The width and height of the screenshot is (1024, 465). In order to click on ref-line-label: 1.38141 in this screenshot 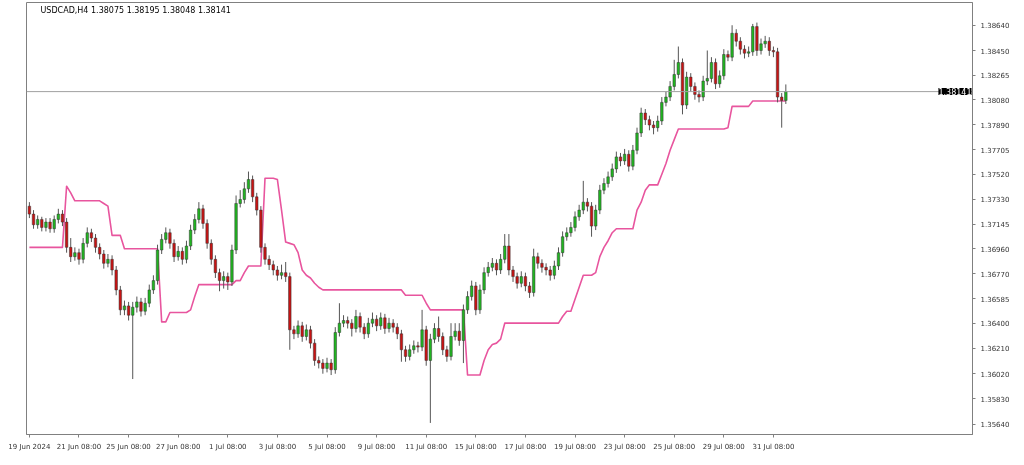, I will do `click(955, 93)`.